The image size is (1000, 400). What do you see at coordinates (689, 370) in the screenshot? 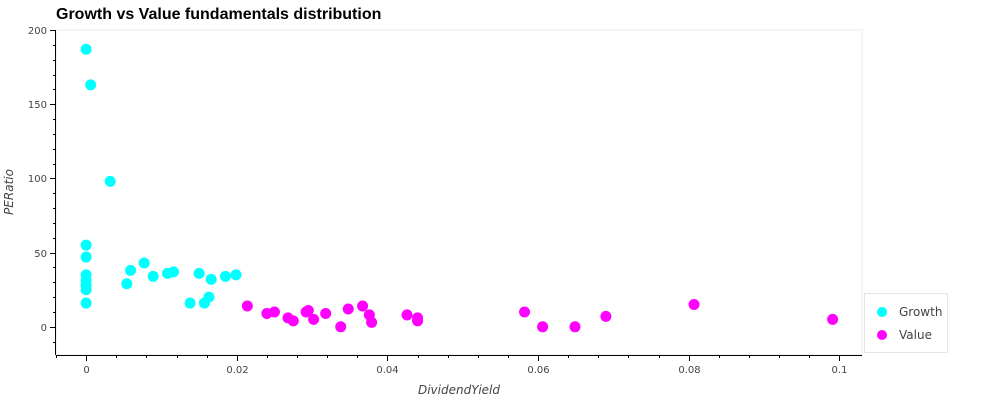
I see `x-tick-label: 0.08` at bounding box center [689, 370].